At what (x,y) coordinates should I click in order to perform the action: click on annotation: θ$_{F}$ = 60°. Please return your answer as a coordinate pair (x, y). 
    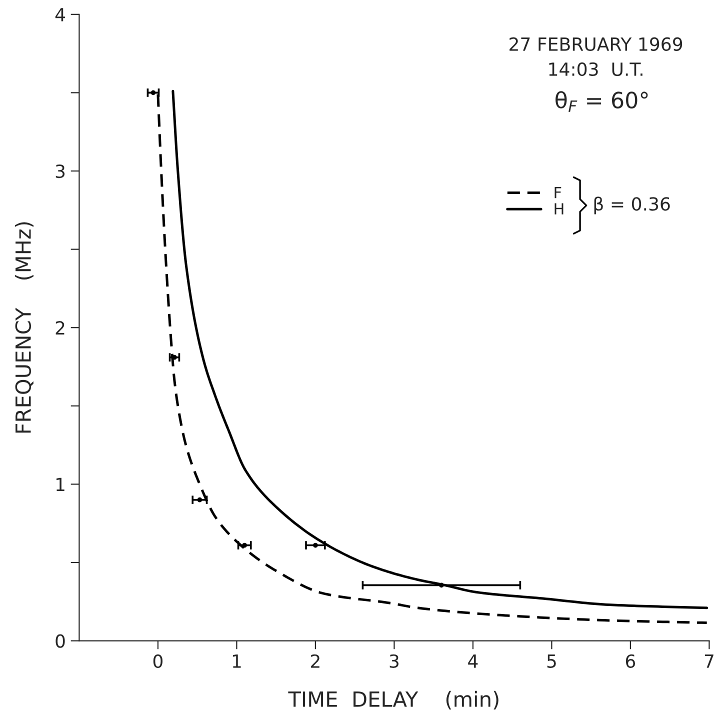
    Looking at the image, I should click on (602, 101).